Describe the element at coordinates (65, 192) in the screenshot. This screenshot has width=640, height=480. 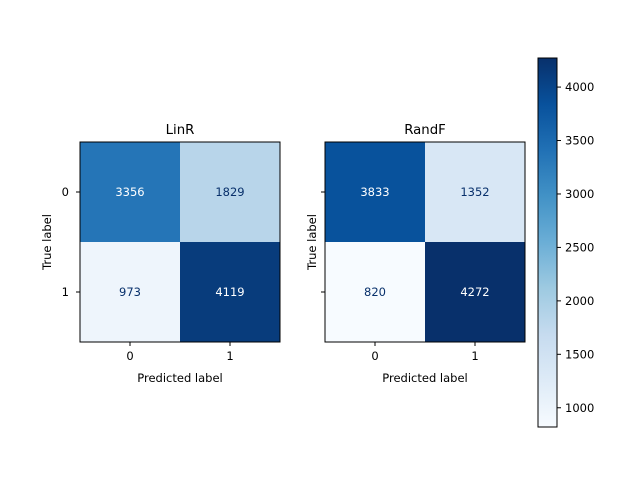
I see `y-tick-label: 0` at that location.